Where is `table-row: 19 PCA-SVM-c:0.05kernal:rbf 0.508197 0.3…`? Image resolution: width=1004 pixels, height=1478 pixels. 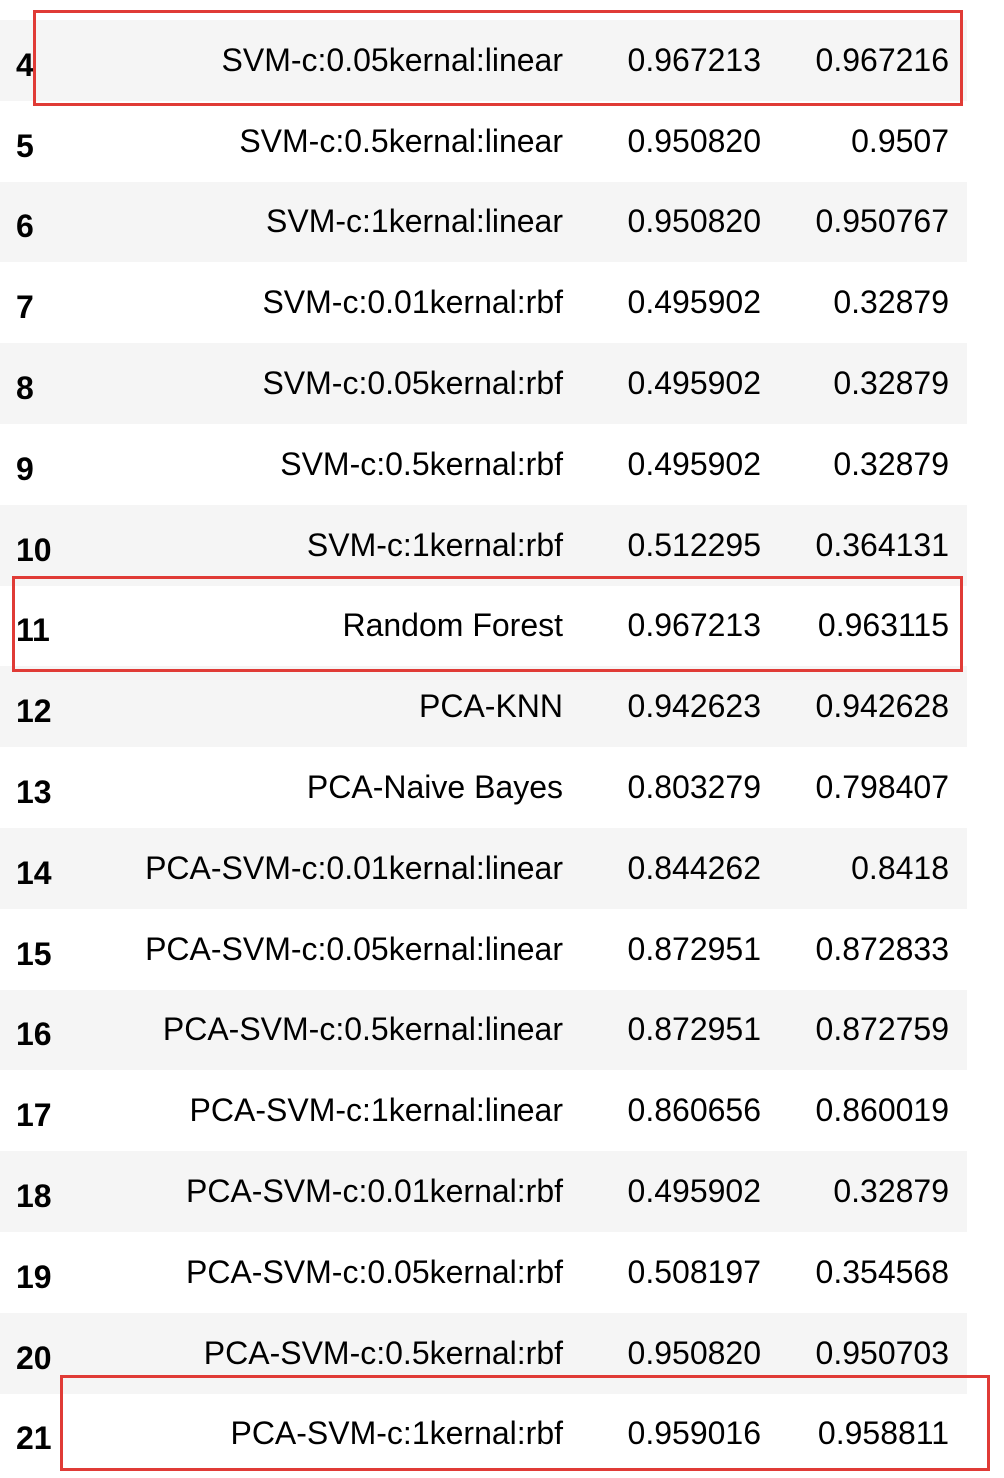 table-row: 19 PCA-SVM-c:0.05kernal:rbf 0.508197 0.3… is located at coordinates (483, 1272).